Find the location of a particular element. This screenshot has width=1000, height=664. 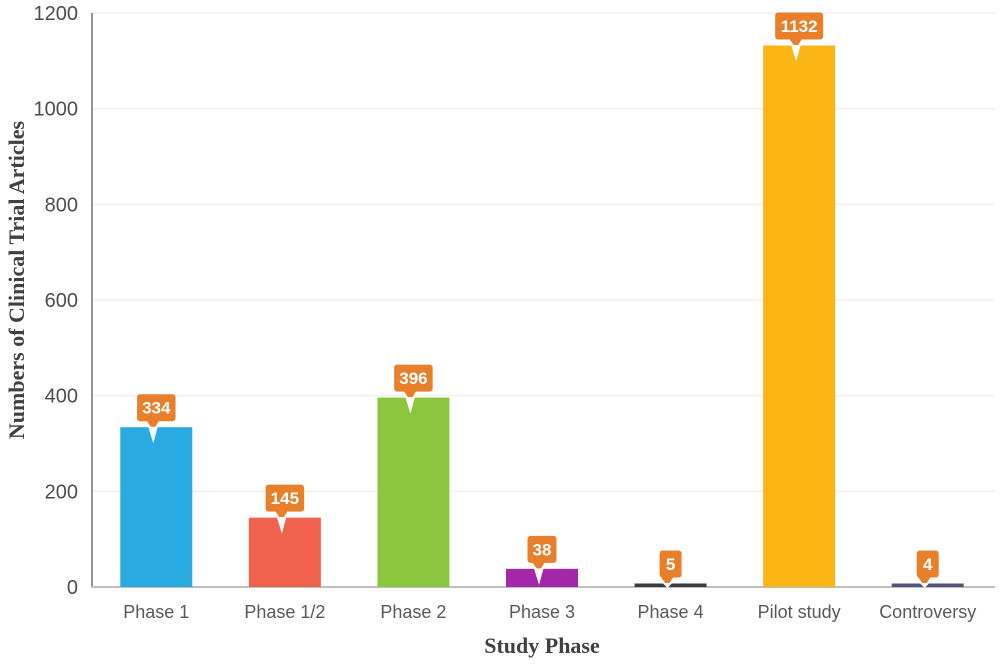

bar-controversy is located at coordinates (927, 585).